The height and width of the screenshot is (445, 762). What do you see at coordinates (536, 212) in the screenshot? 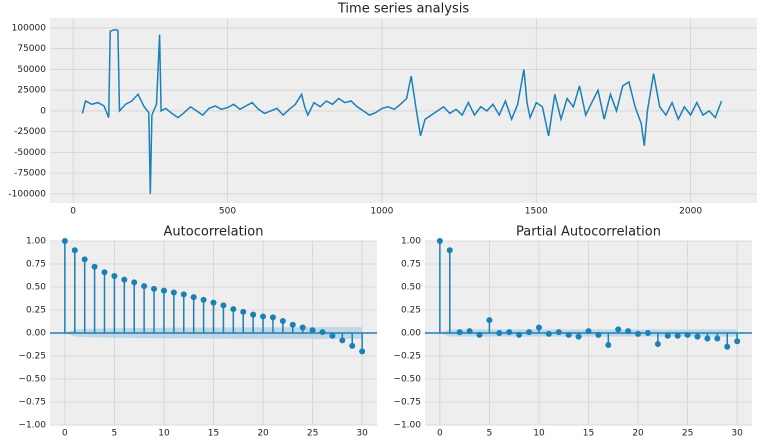
I see `x-tick-label: 1500` at bounding box center [536, 212].